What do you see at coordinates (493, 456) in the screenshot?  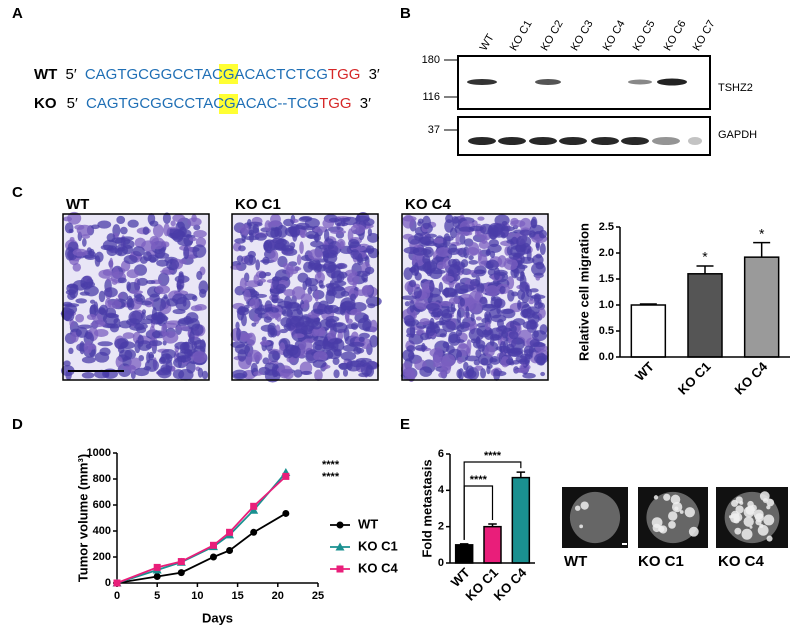 I see `significance: ****` at bounding box center [493, 456].